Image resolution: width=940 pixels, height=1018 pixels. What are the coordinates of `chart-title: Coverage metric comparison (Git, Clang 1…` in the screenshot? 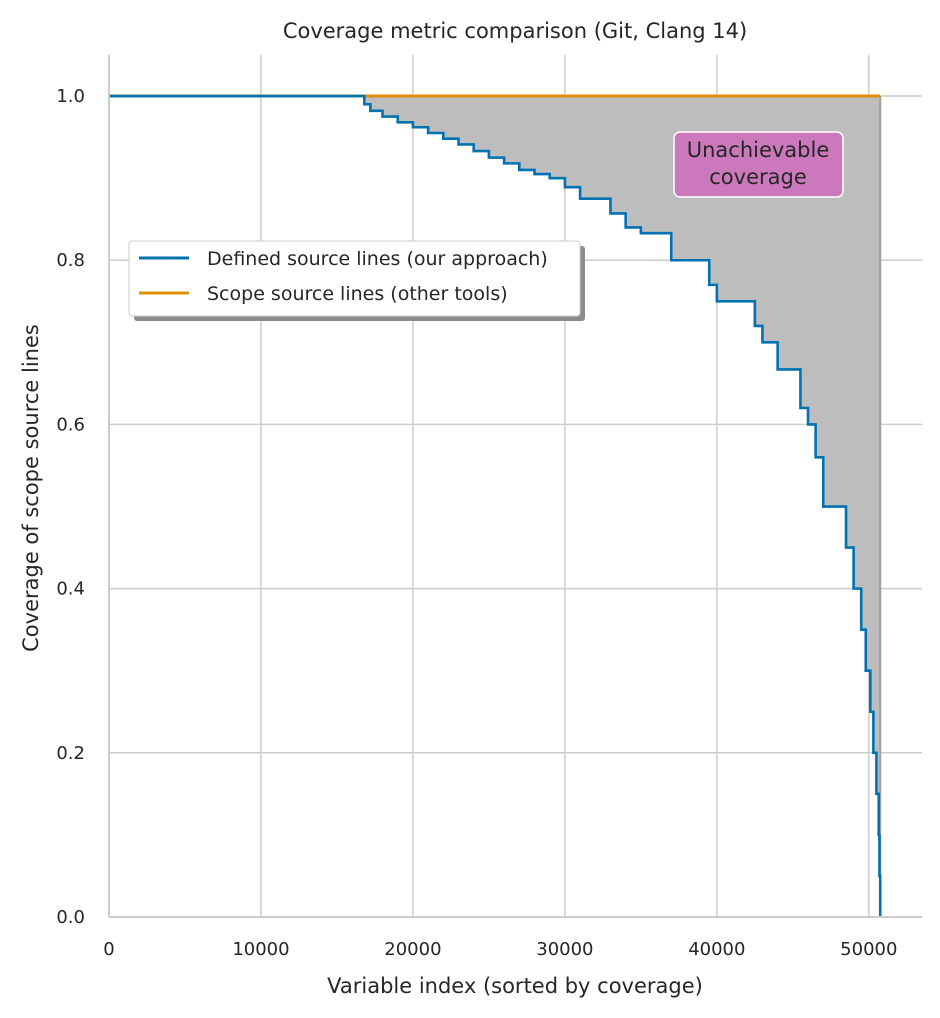 It's located at (515, 31).